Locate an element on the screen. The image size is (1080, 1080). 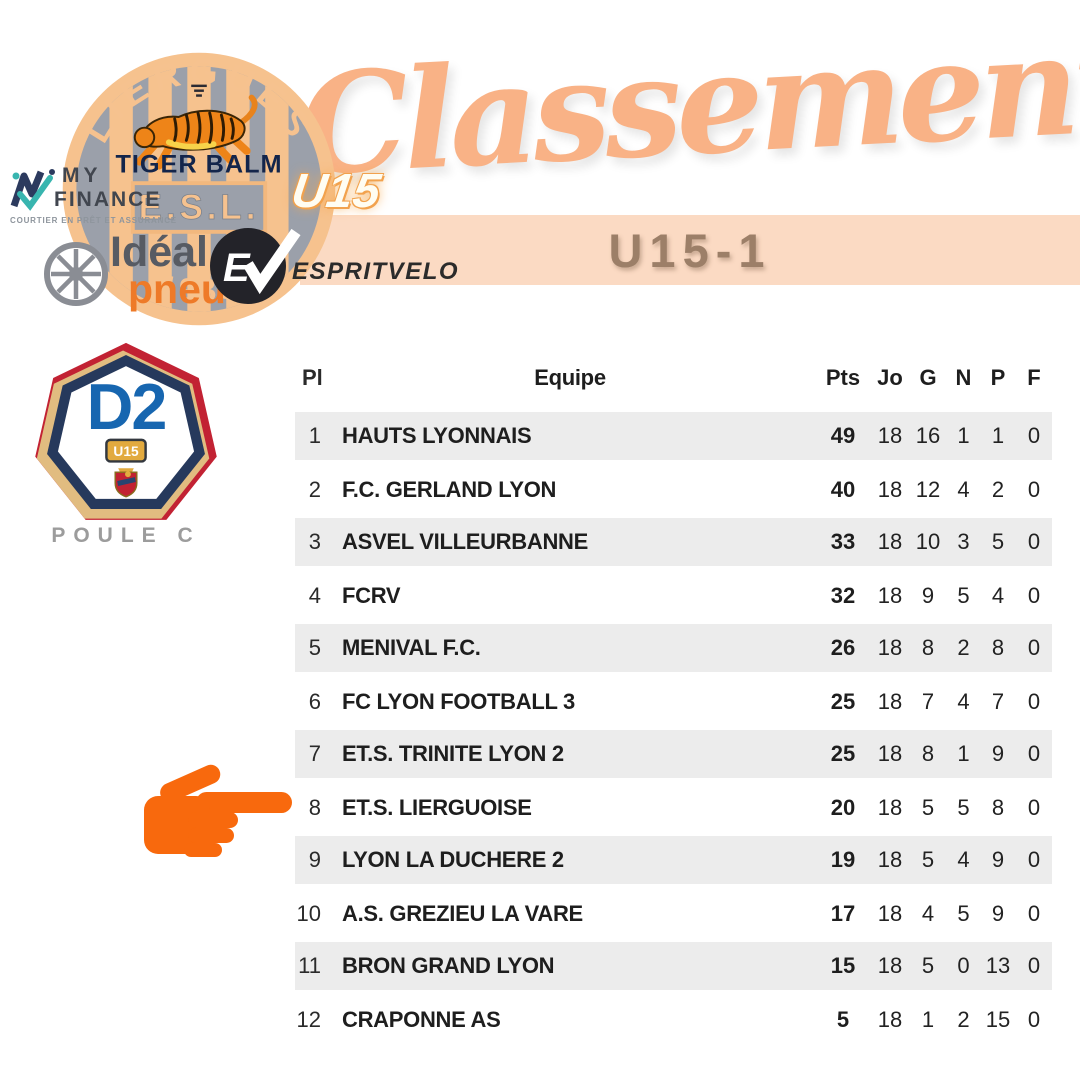
club-initials: E.S.L. is located at coordinates (199, 207).